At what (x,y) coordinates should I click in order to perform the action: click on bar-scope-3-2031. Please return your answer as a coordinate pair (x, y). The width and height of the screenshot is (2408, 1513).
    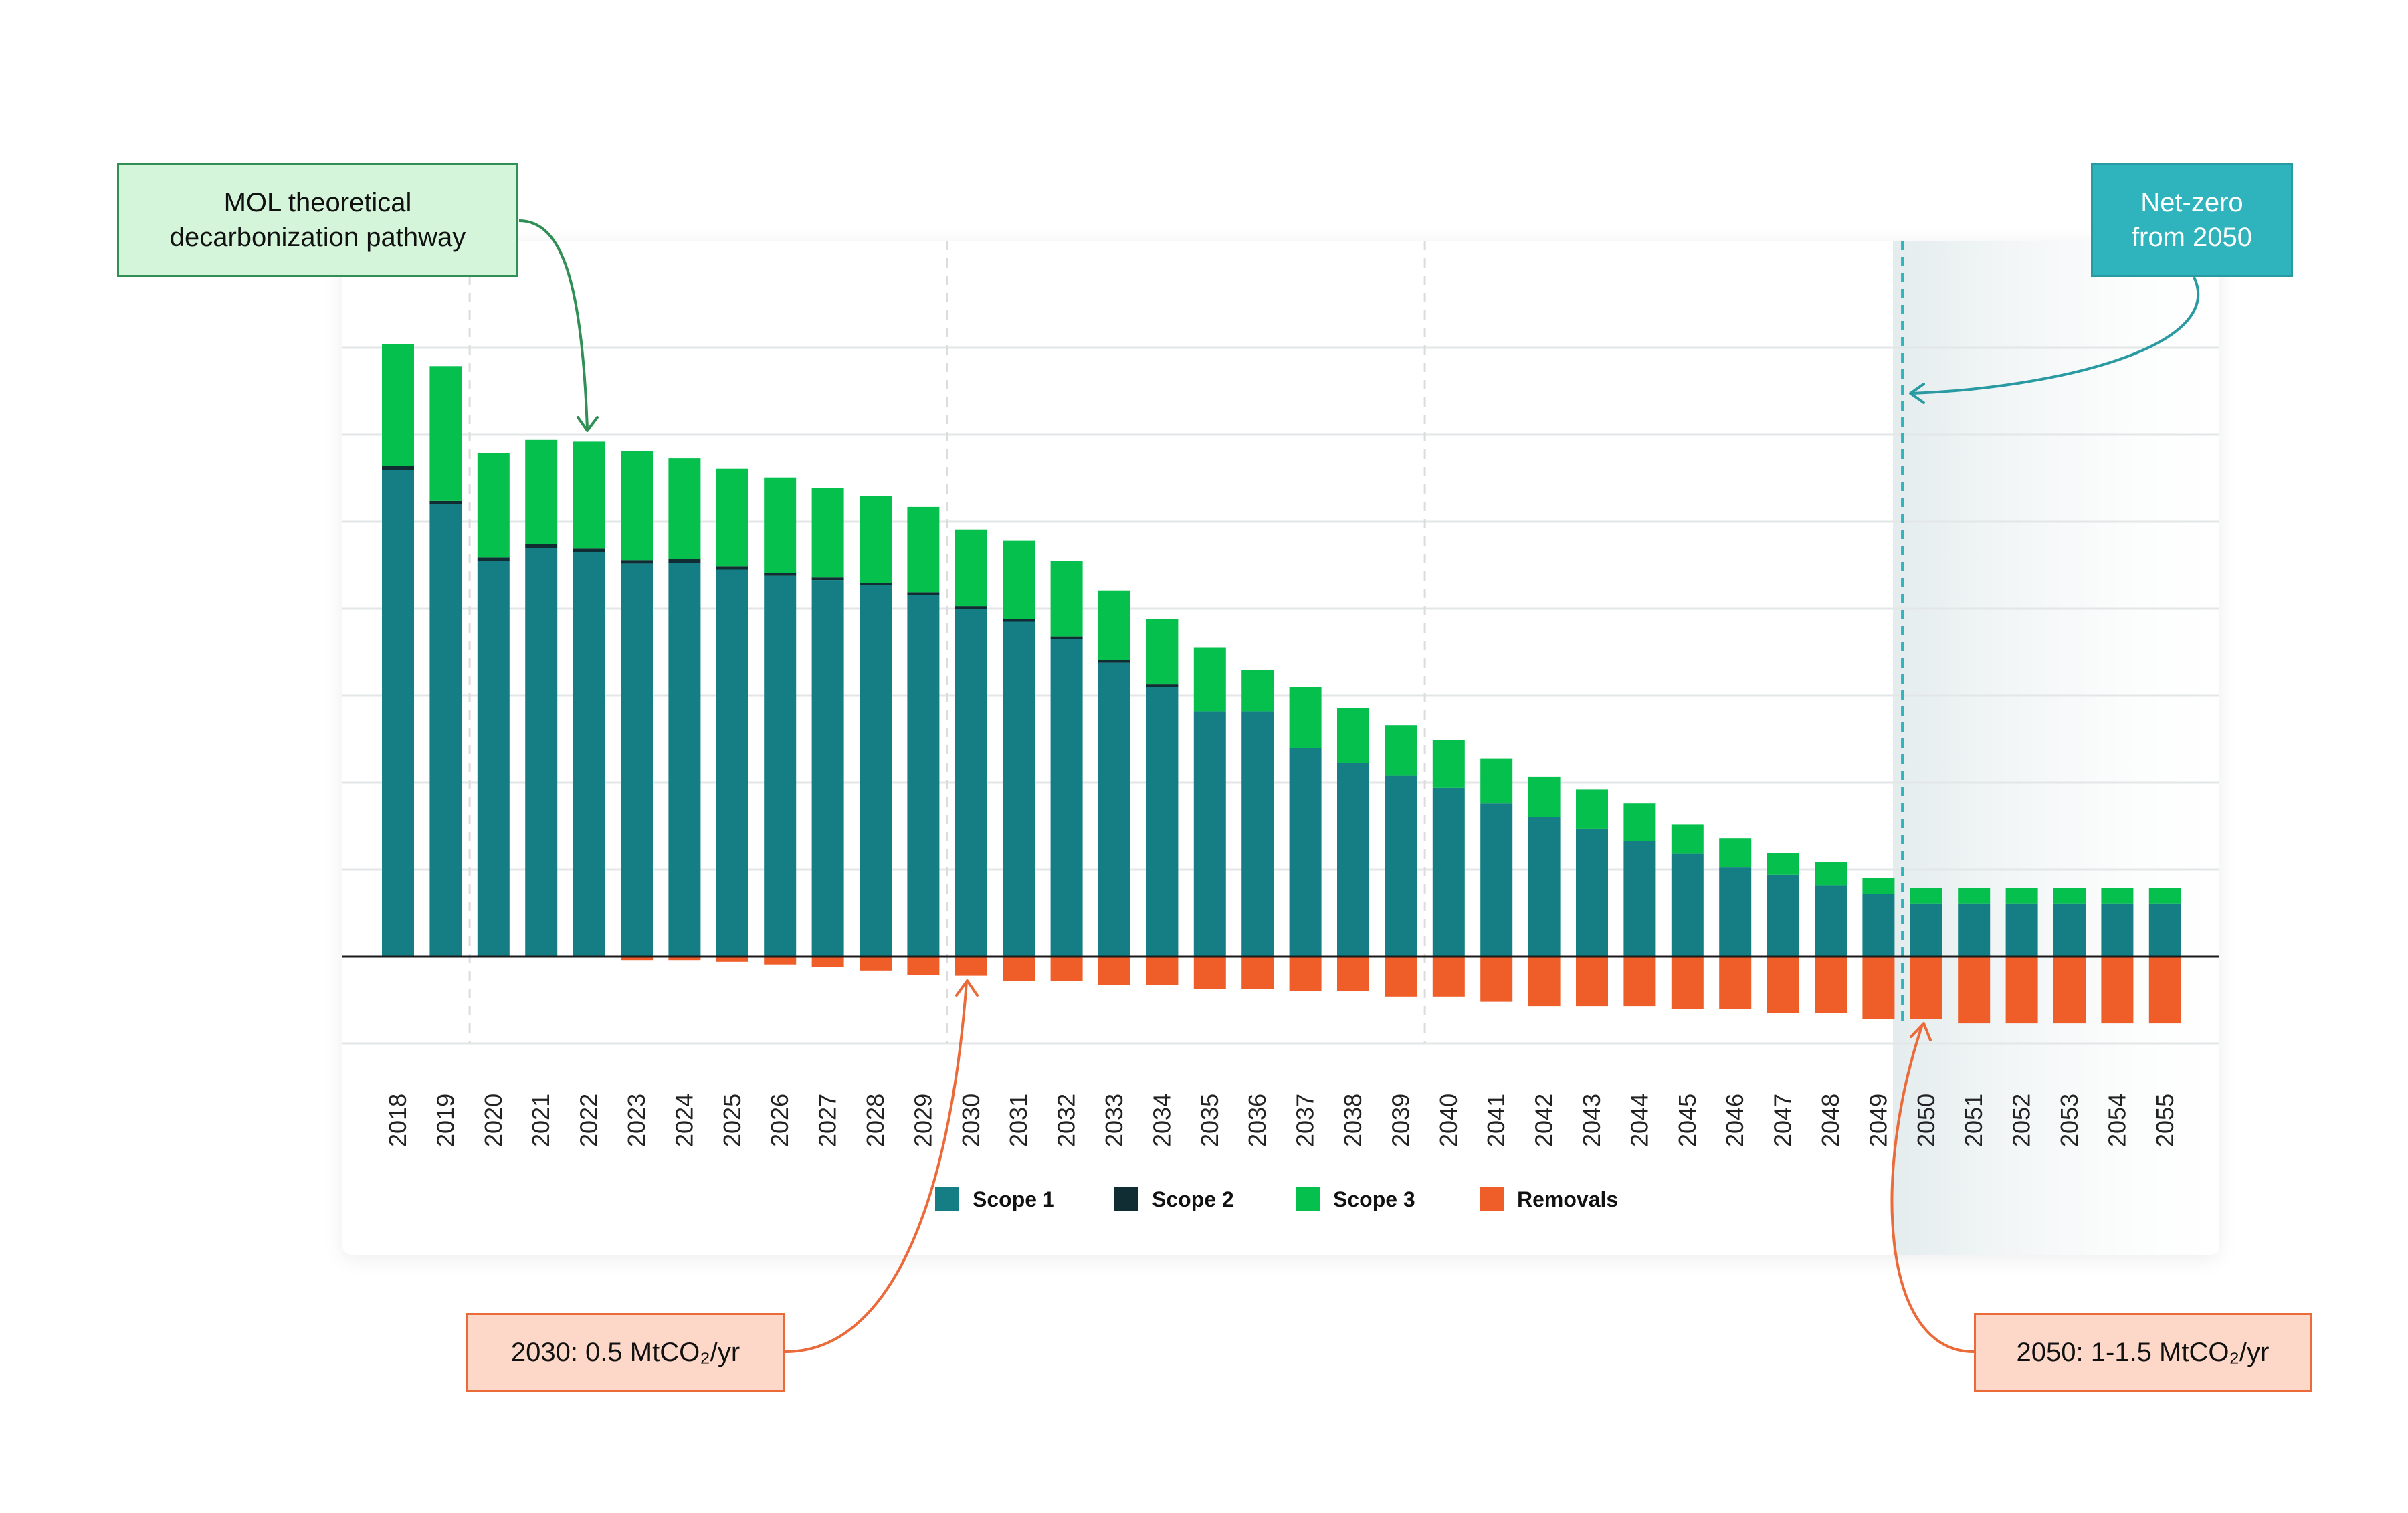
    Looking at the image, I should click on (1019, 579).